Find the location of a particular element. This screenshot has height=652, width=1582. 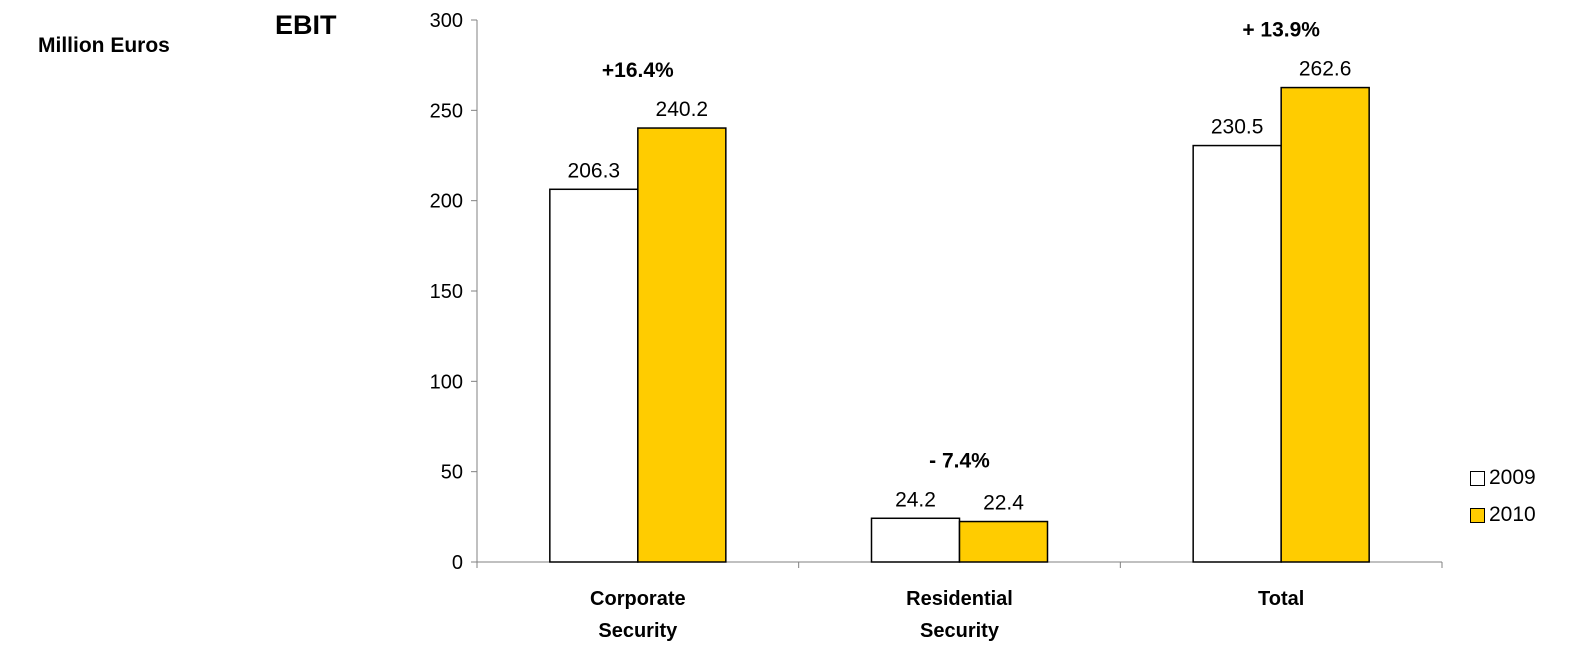

y-tick-label: 250 is located at coordinates (446, 111).